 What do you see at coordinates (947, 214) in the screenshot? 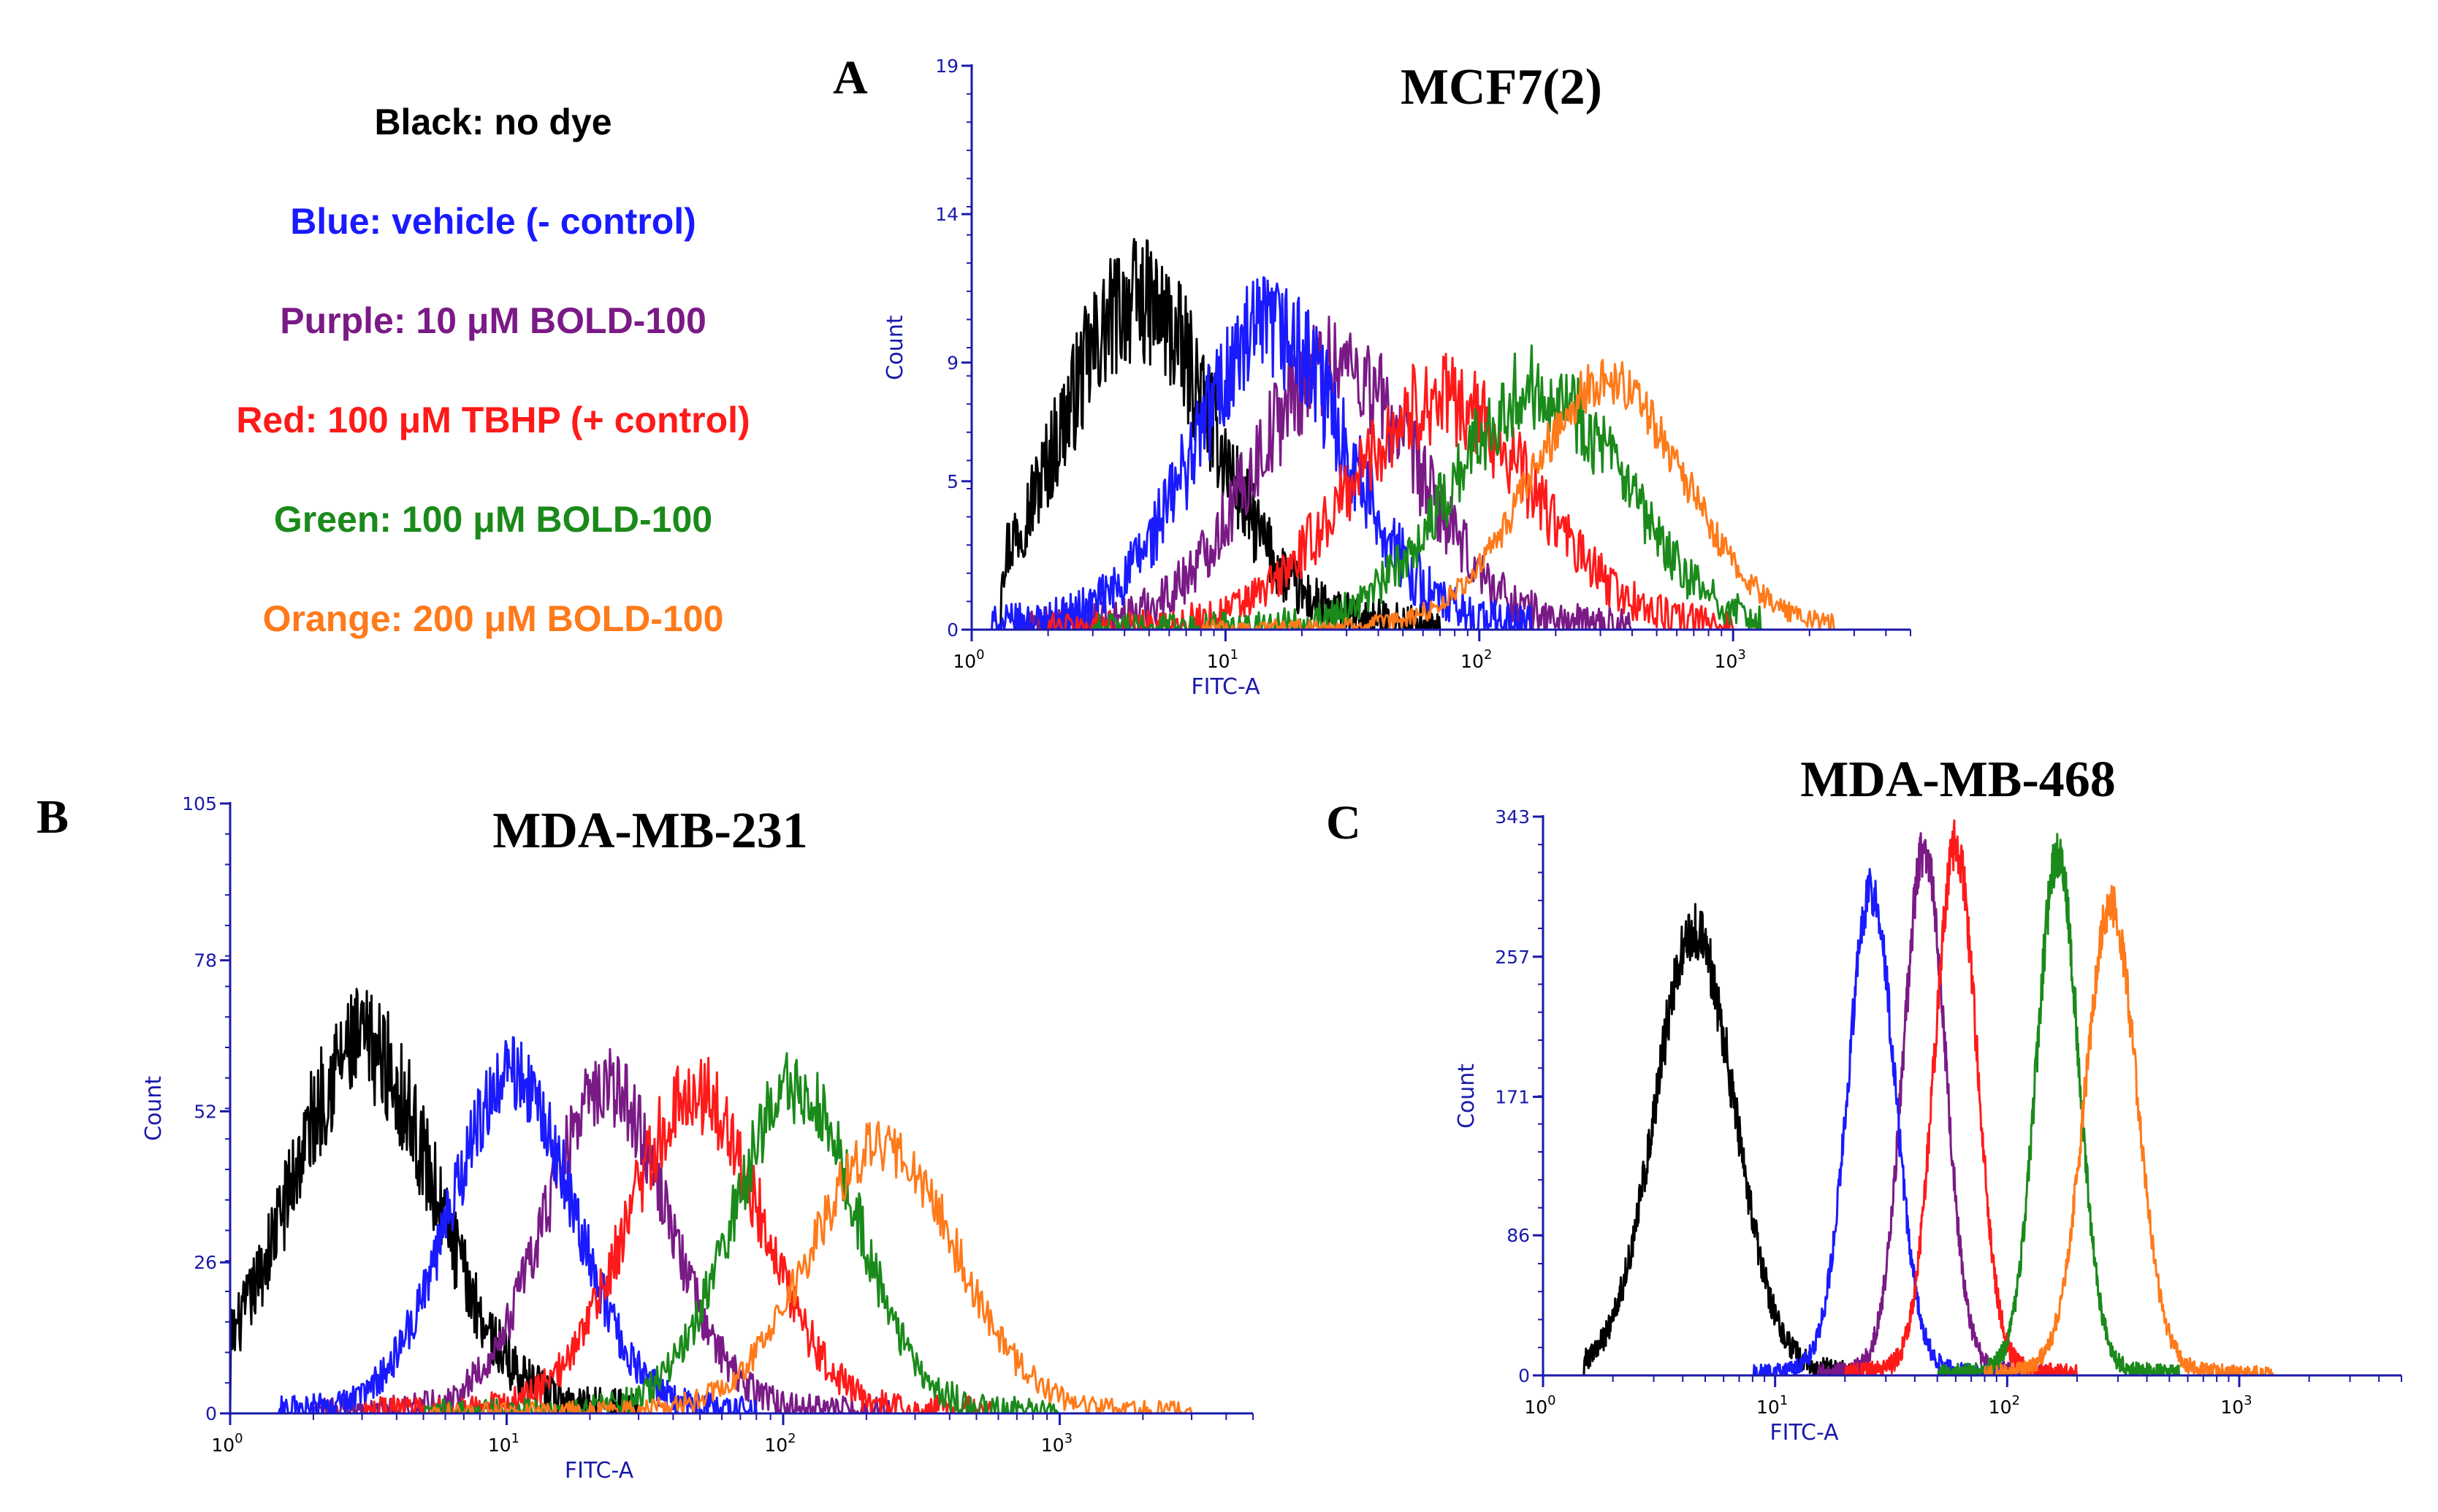
I see `y-tick-label: 14` at bounding box center [947, 214].